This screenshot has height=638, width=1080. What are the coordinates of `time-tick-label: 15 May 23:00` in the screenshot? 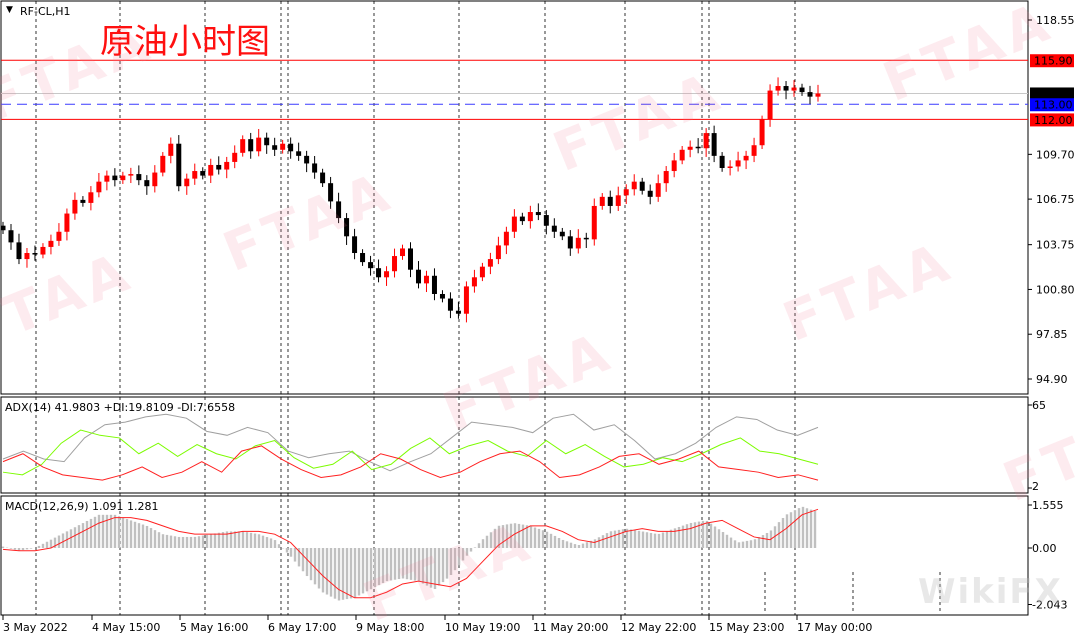 It's located at (746, 627).